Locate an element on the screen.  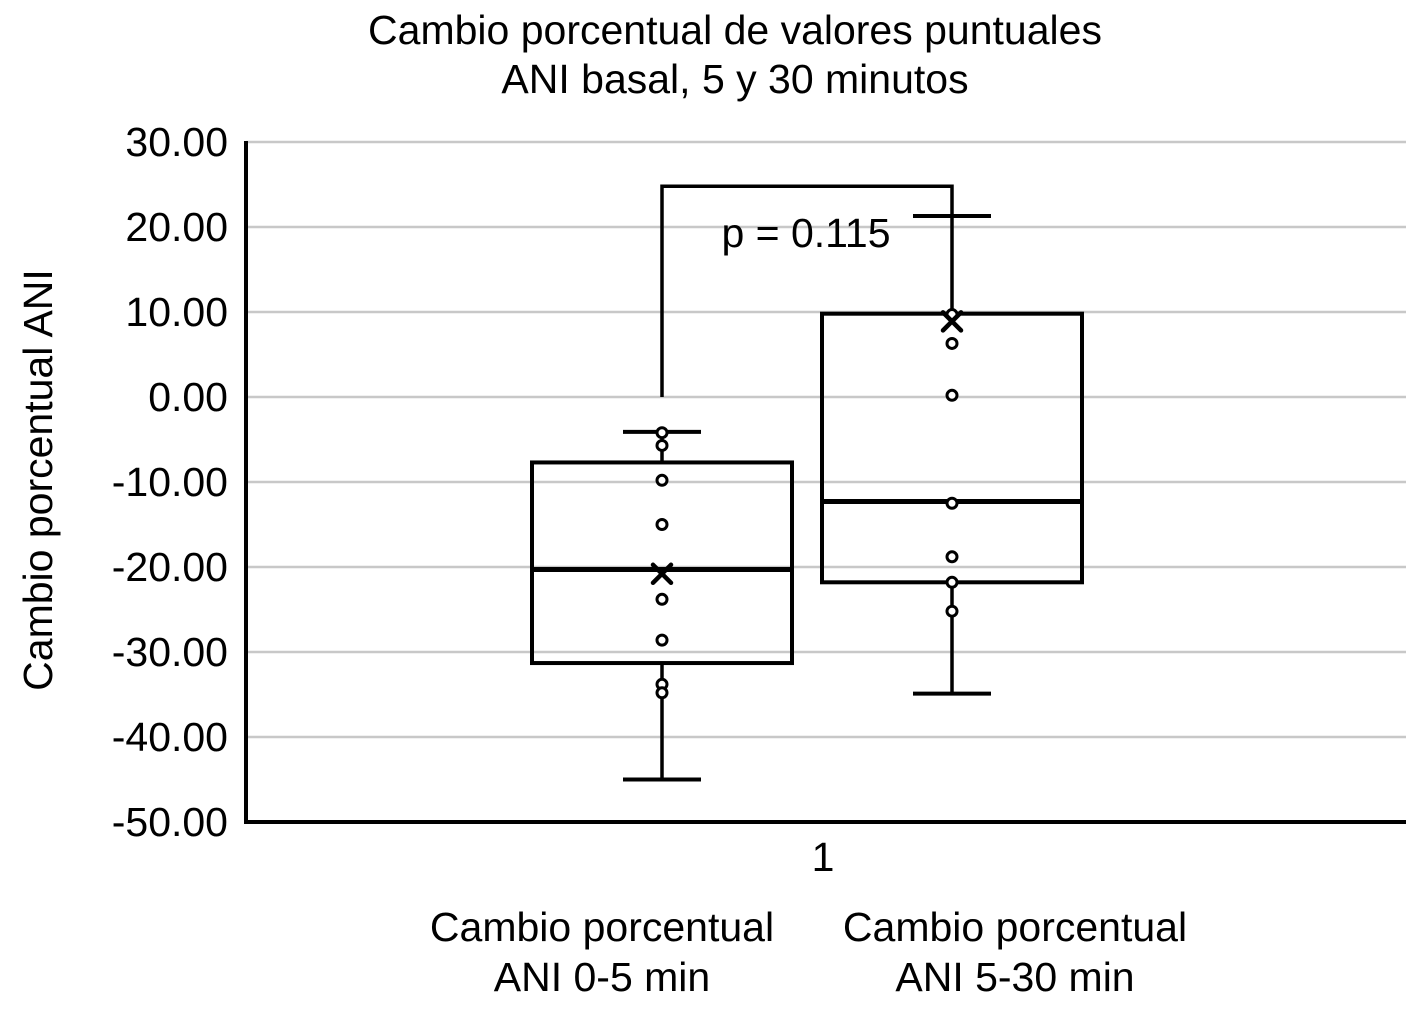
p-value-label: p = 0.115 is located at coordinates (806, 233).